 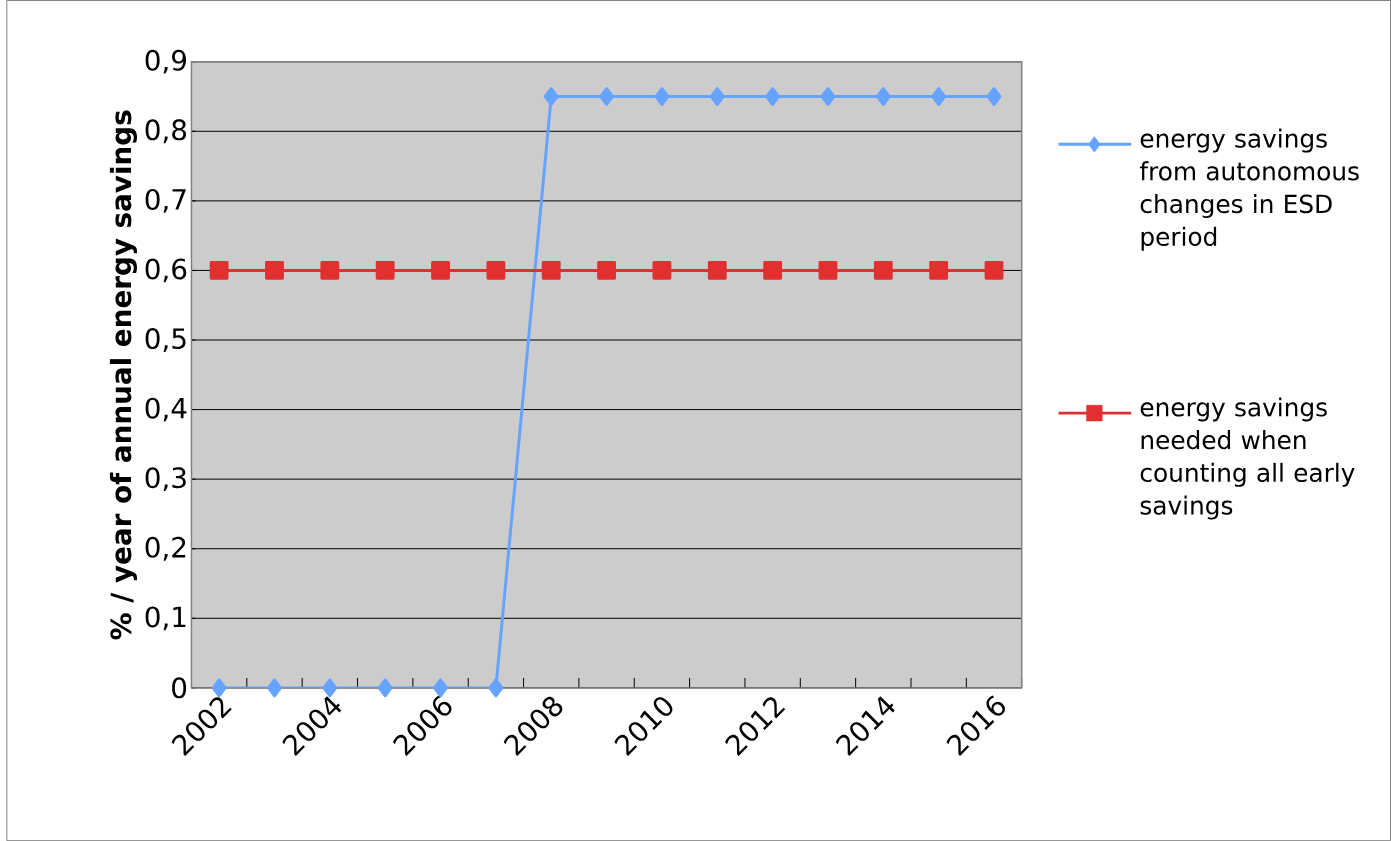 I want to click on legend-label: energy savings needed when counting all early savings, so click(x=1247, y=458).